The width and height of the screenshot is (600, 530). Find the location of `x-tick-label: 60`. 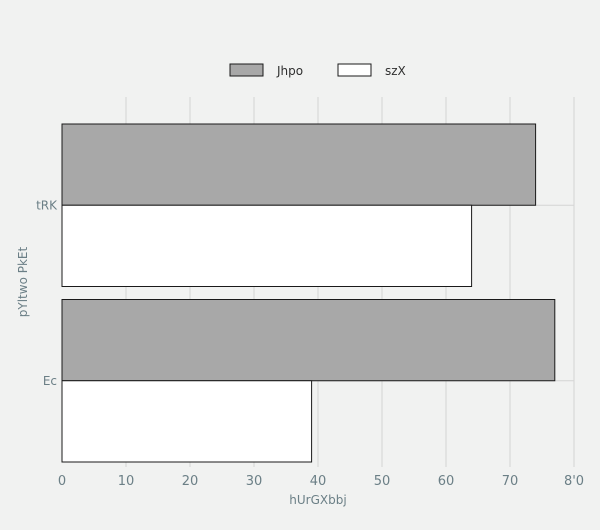

x-tick-label: 60 is located at coordinates (446, 481).